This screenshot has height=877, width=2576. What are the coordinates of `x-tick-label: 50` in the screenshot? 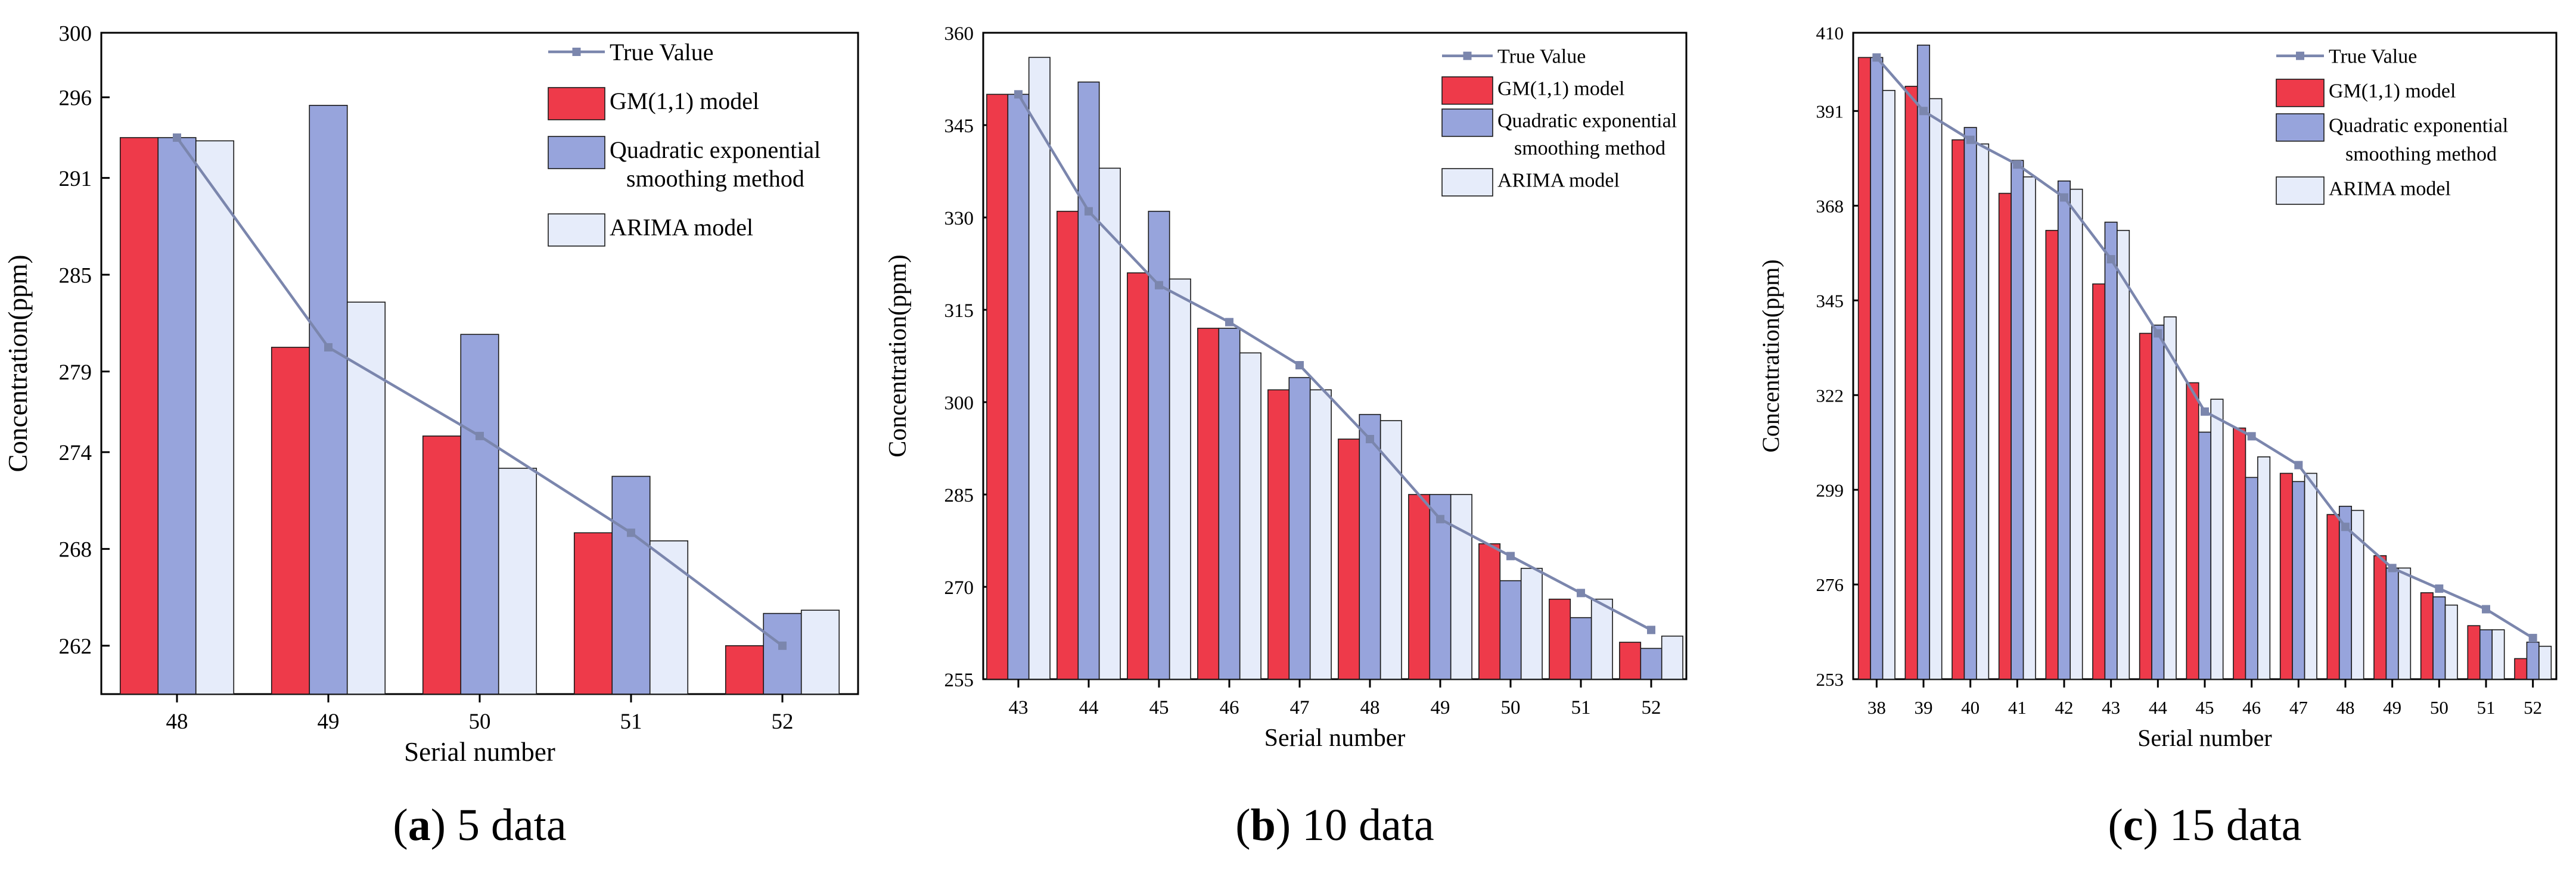 It's located at (1511, 708).